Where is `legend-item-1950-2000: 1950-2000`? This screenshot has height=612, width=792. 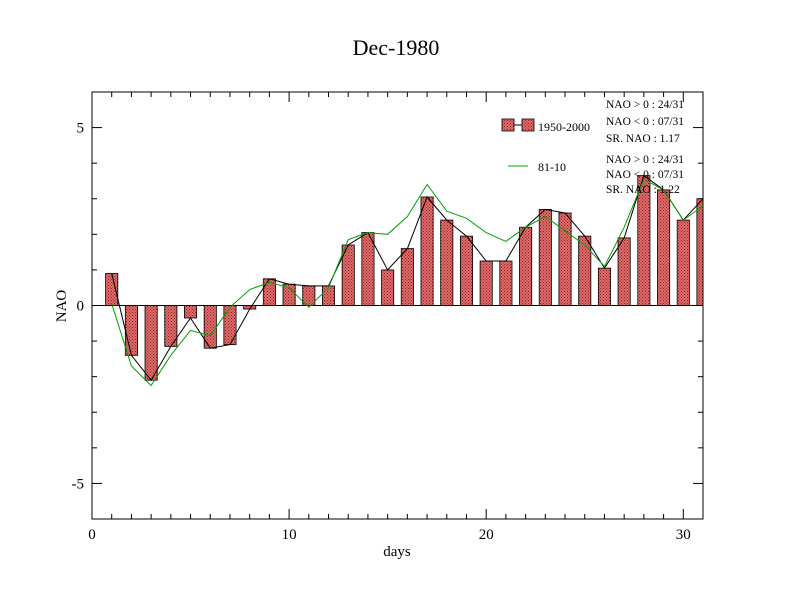 legend-item-1950-2000: 1950-2000 is located at coordinates (545, 126).